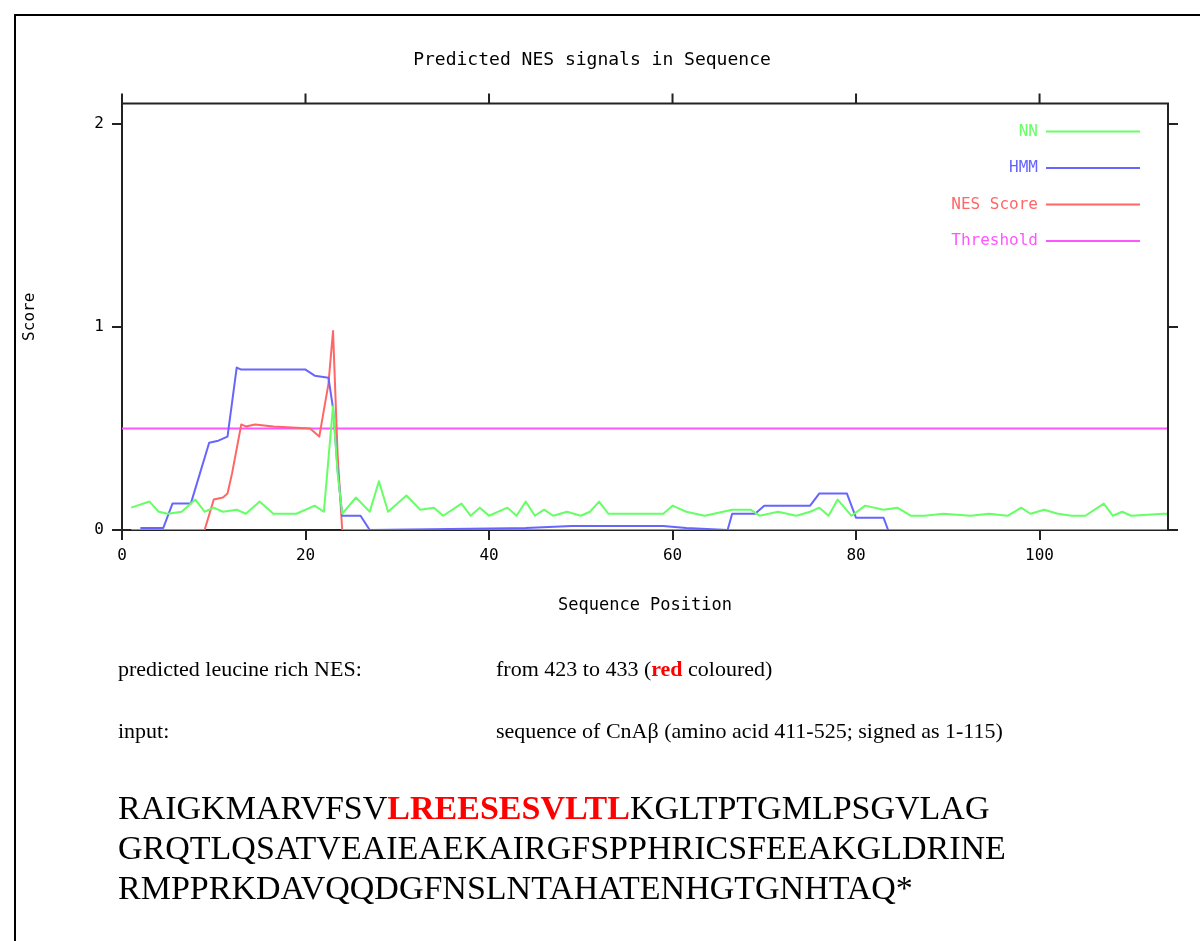 The height and width of the screenshot is (941, 1200). What do you see at coordinates (592, 59) in the screenshot?
I see `chart-title: Predicted NES signals in Sequence` at bounding box center [592, 59].